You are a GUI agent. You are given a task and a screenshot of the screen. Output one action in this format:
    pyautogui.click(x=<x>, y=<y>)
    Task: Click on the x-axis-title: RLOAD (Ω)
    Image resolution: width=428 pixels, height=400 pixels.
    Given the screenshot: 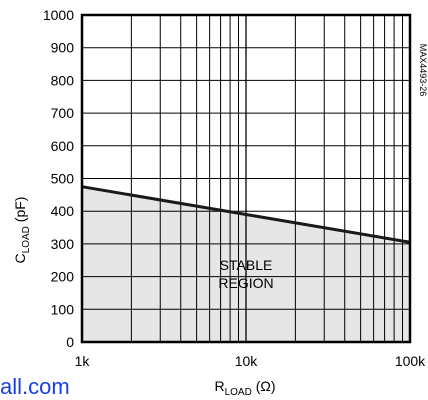 What is the action you would take?
    pyautogui.click(x=244, y=388)
    